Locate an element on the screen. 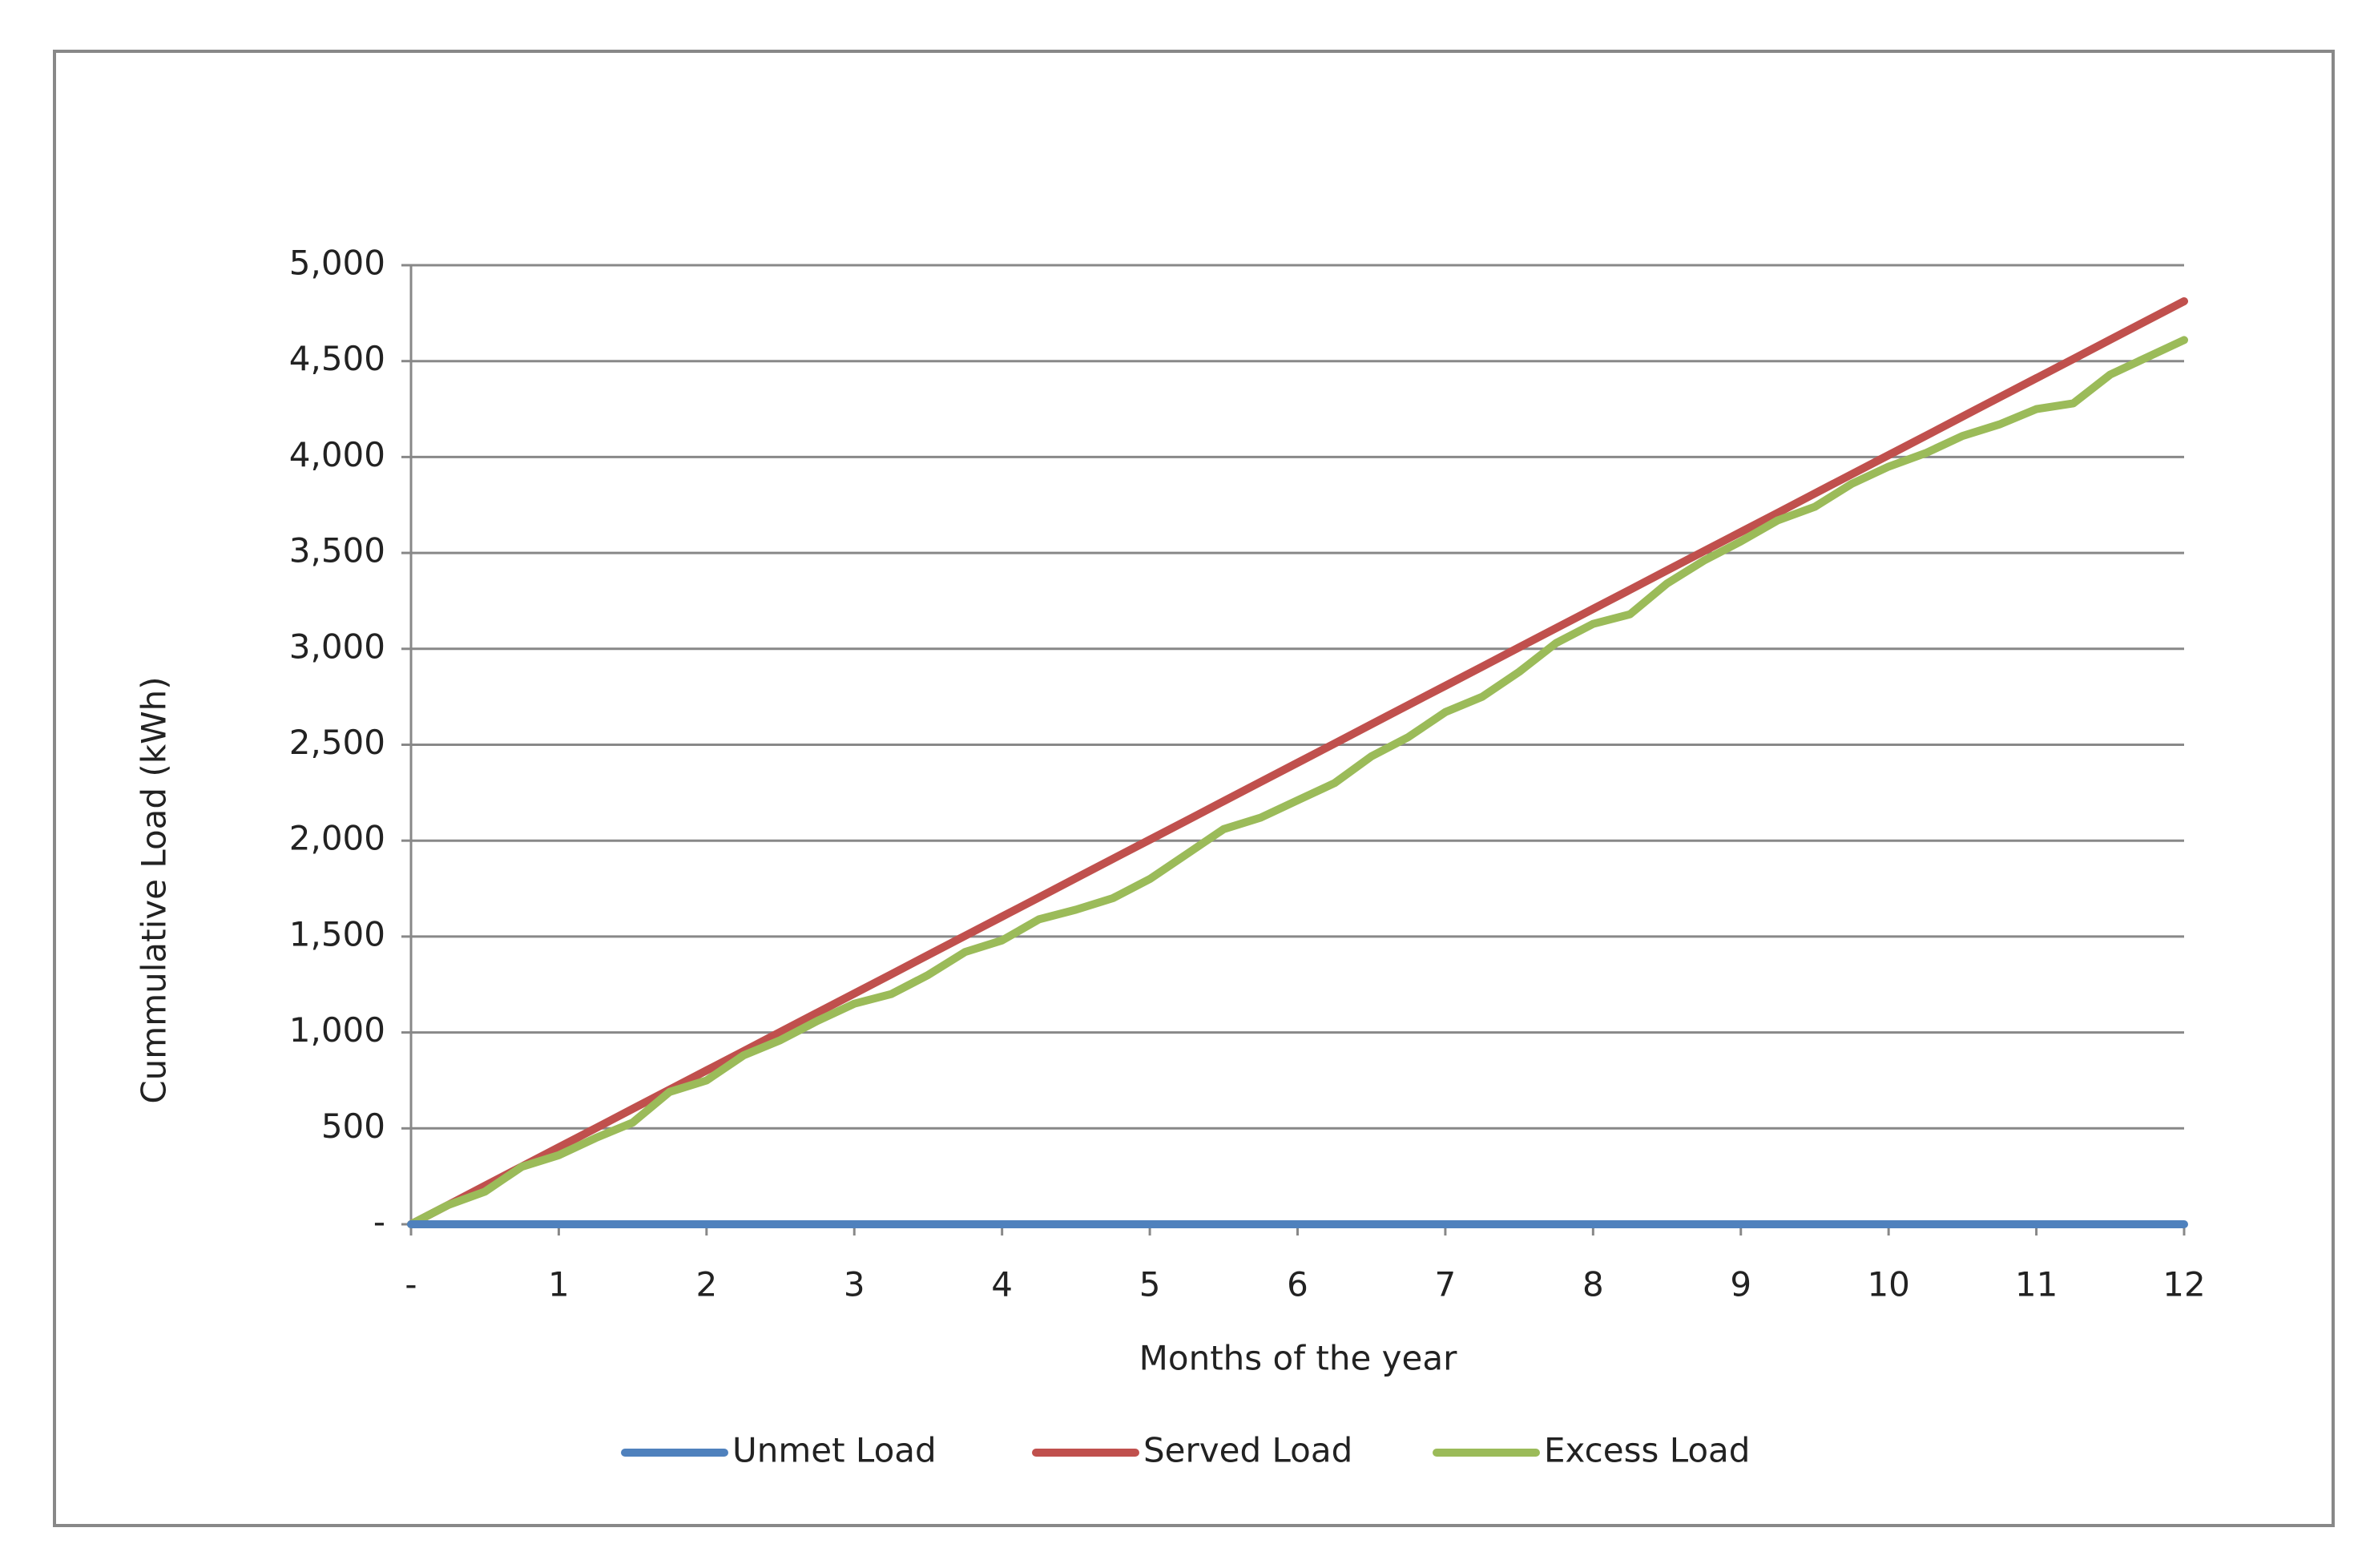 The height and width of the screenshot is (1568, 2378). x-tick-label: 11 is located at coordinates (2036, 1284).